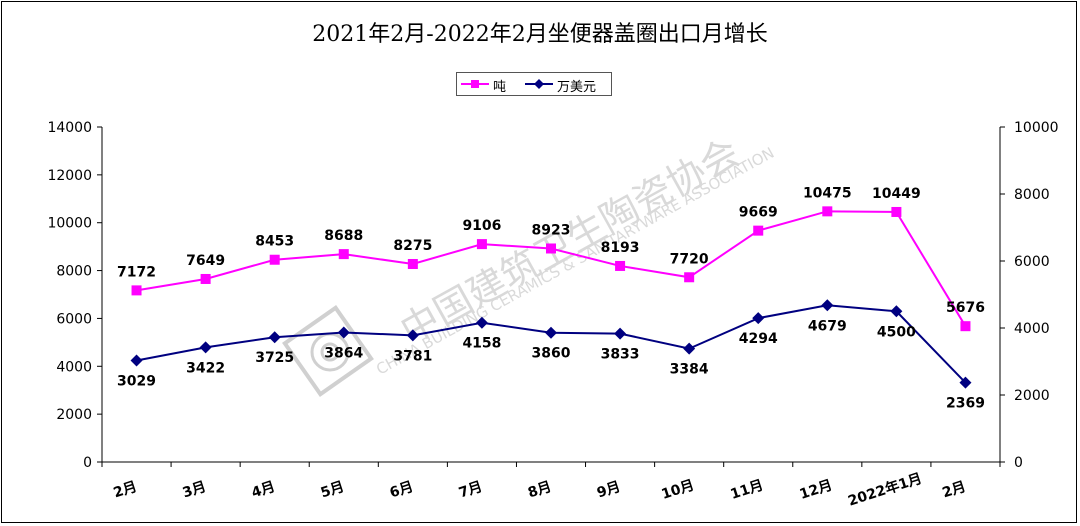  What do you see at coordinates (74, 367) in the screenshot?
I see `left-tick-label: 4000` at bounding box center [74, 367].